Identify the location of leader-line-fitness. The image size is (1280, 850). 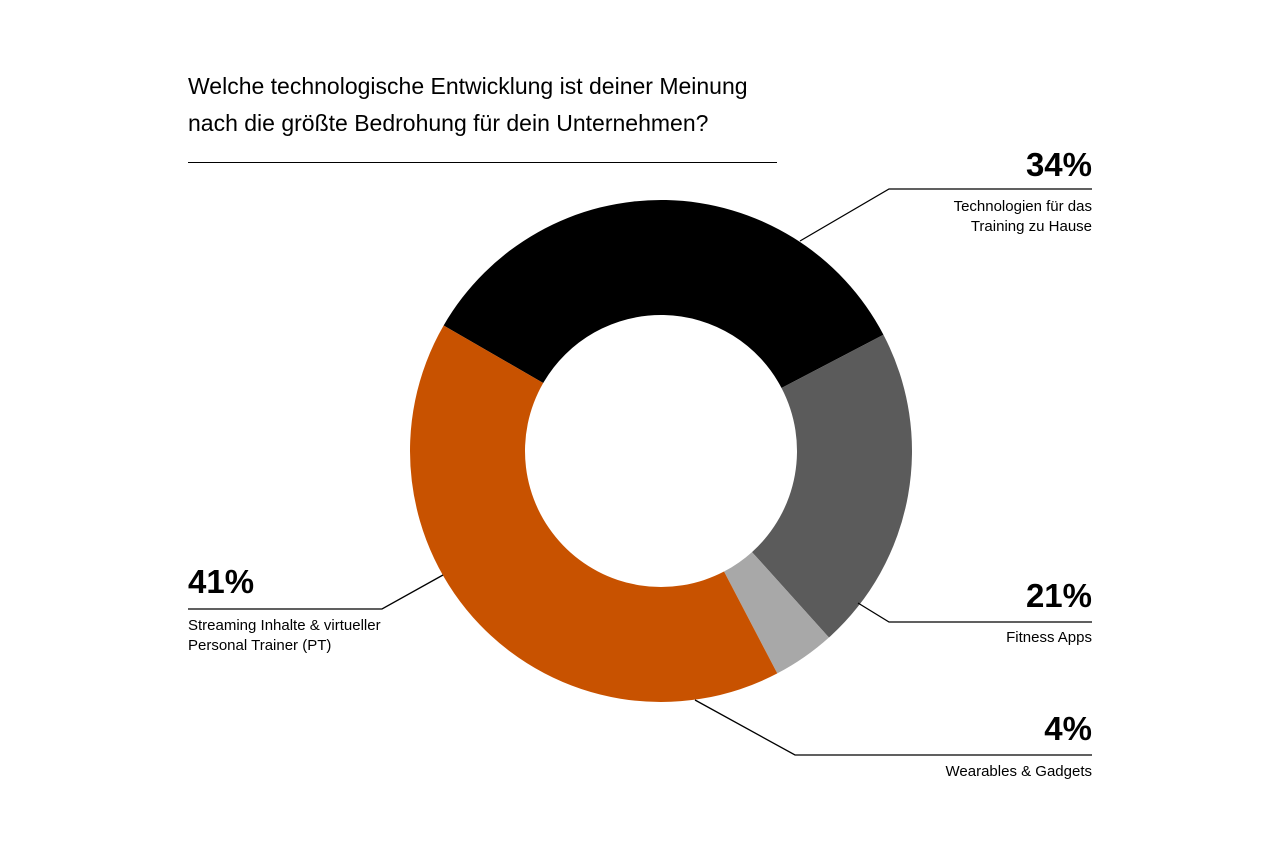
(974, 612).